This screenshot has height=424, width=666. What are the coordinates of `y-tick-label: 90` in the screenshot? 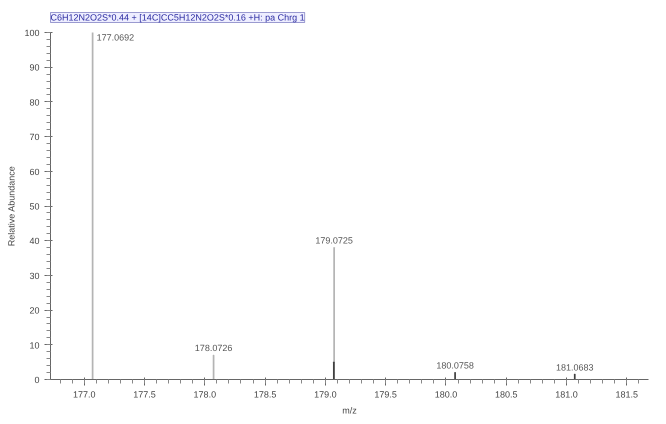 It's located at (34, 67).